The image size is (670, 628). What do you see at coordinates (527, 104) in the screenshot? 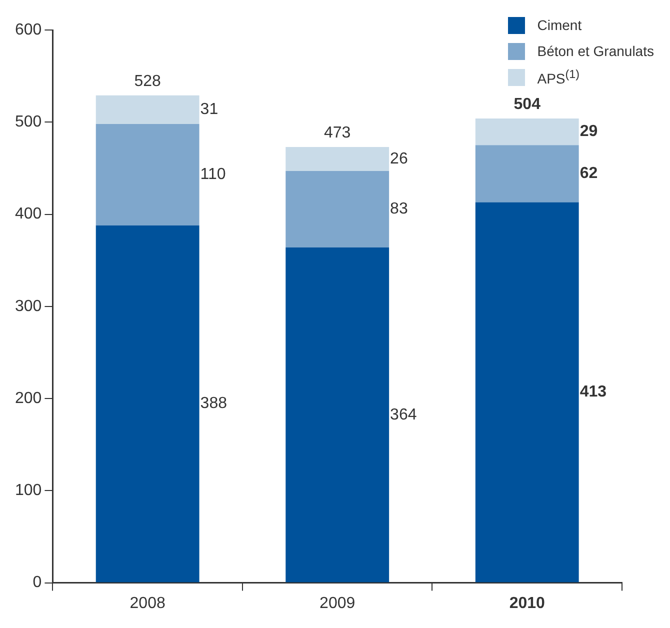
I see `total-label: 504` at bounding box center [527, 104].